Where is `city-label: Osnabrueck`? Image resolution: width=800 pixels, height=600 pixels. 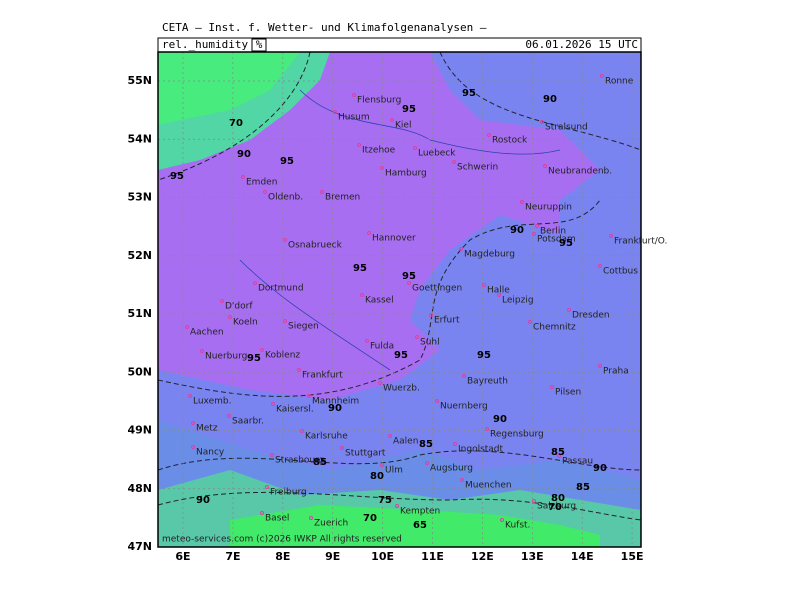
city-label: Osnabrueck is located at coordinates (315, 246).